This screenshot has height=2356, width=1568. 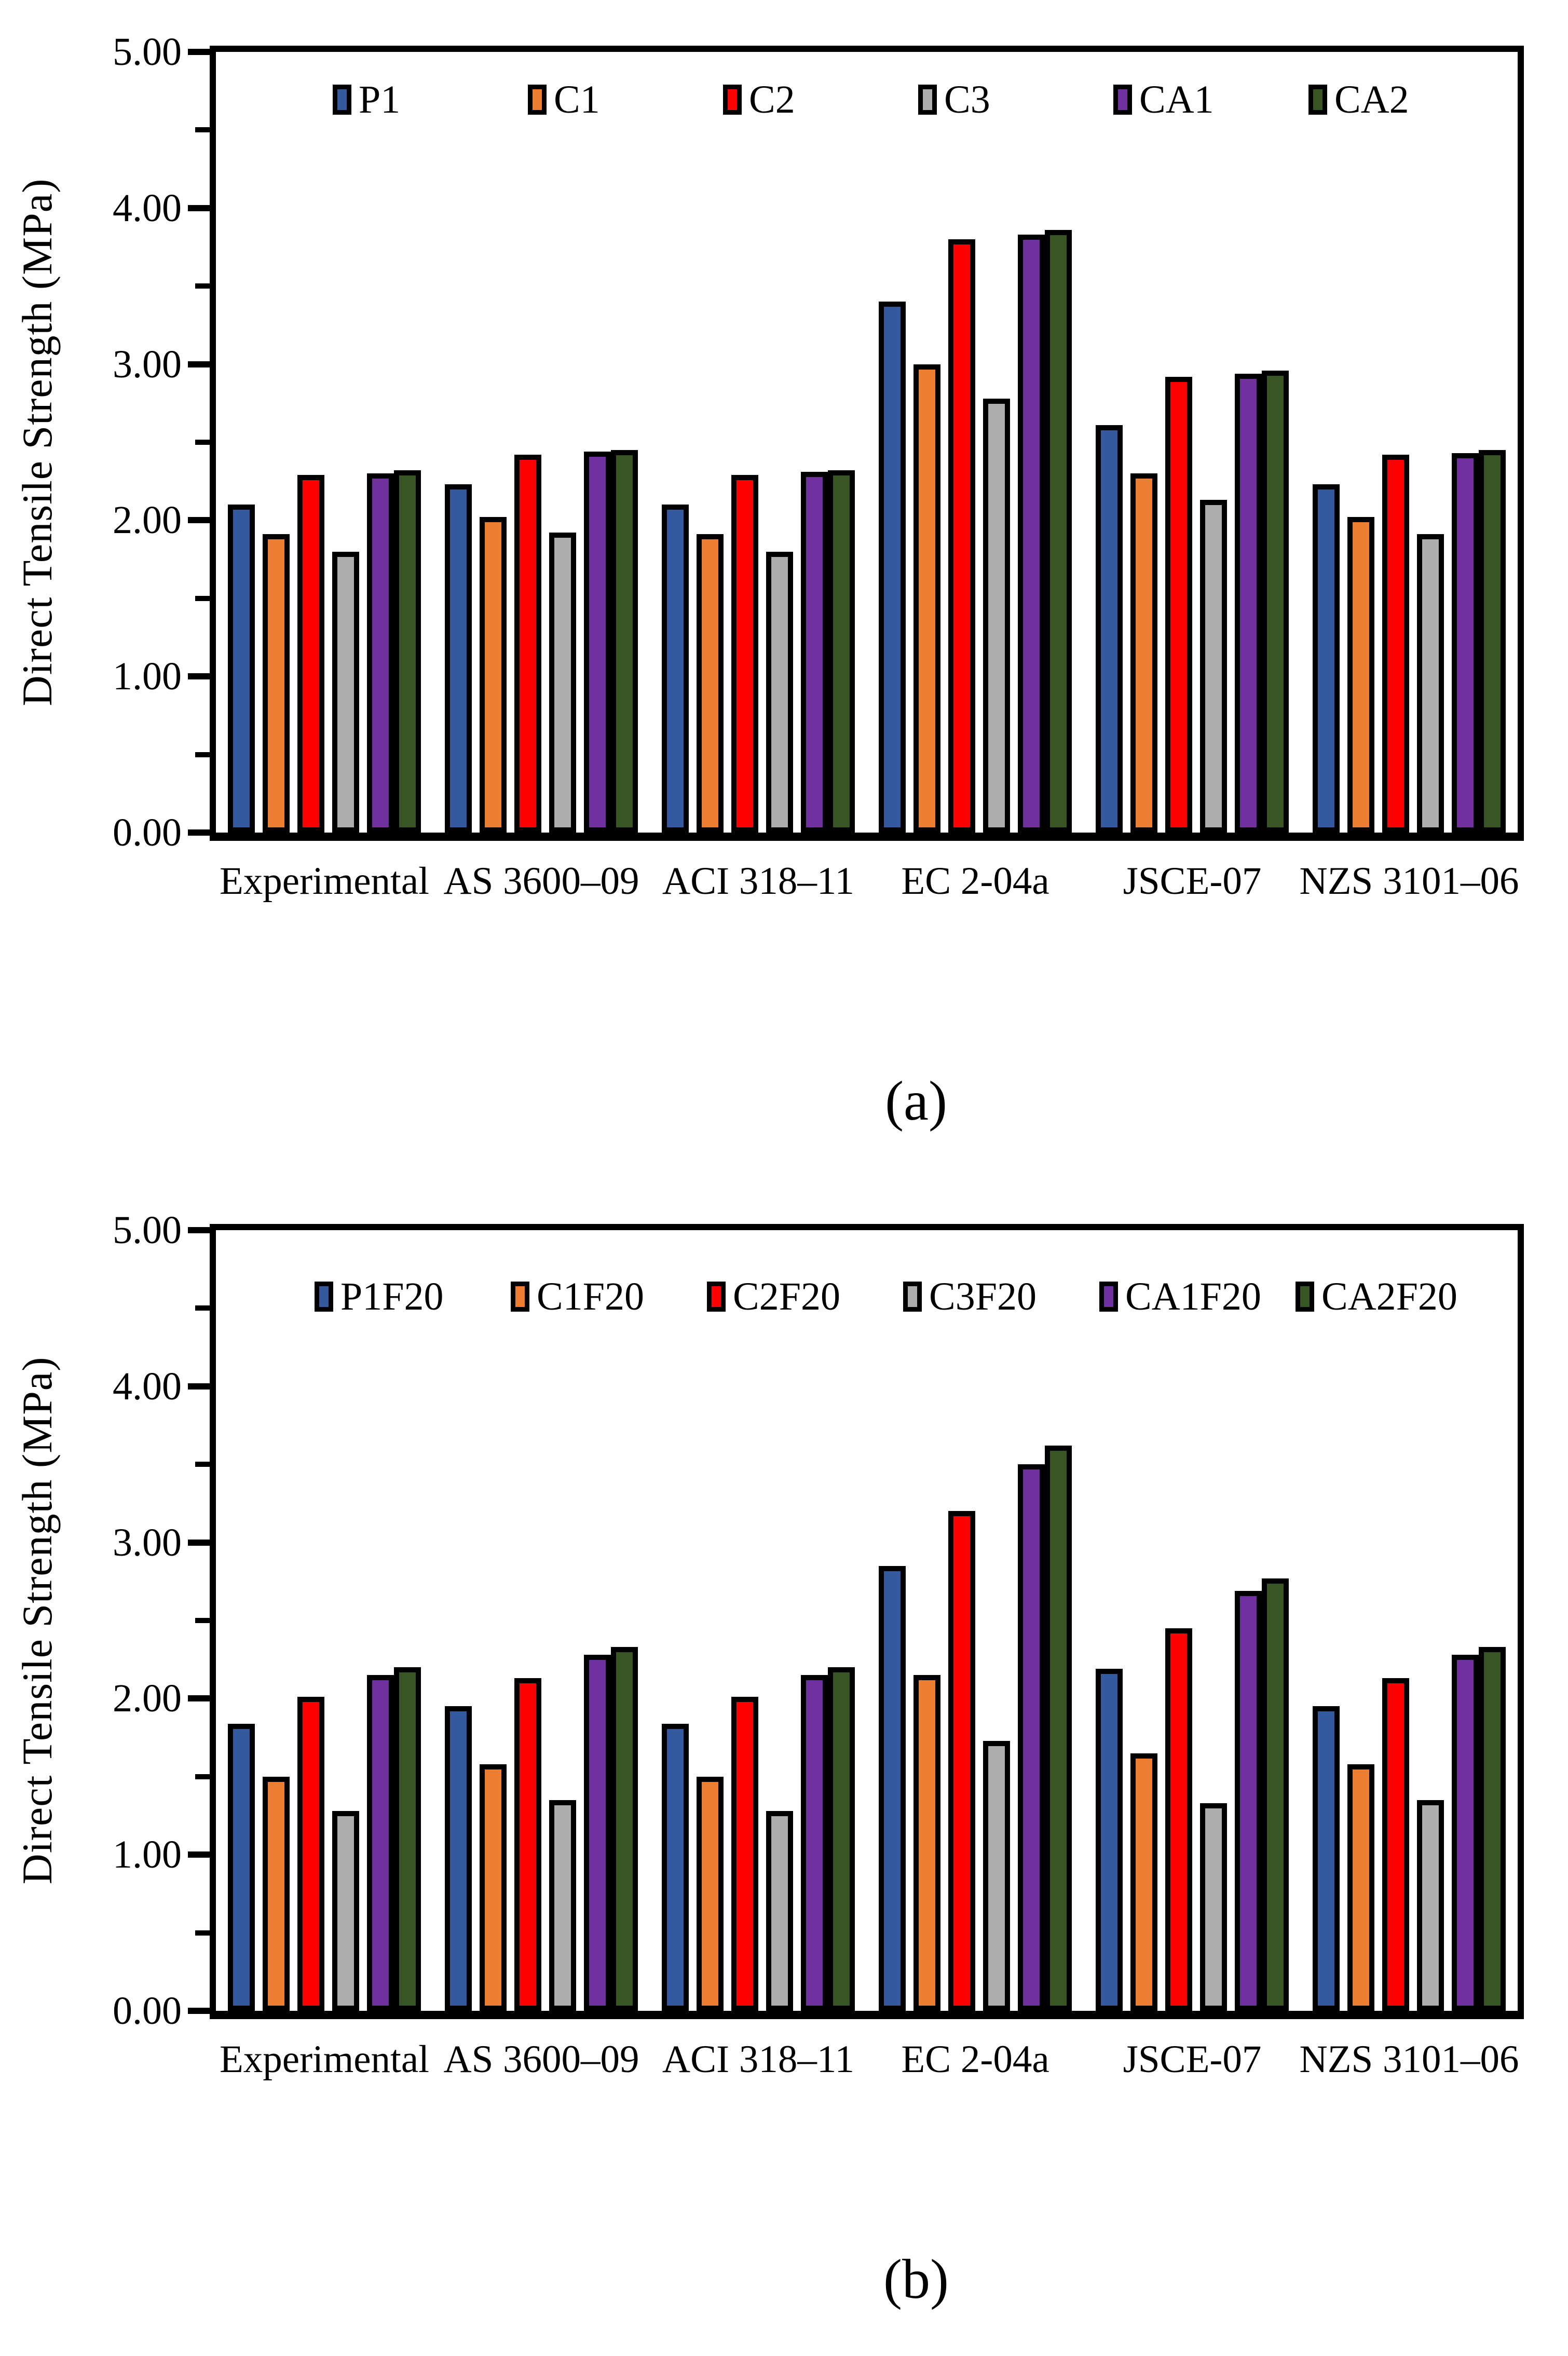 I want to click on bar-C1F20-AS-3600–09, so click(x=493, y=1887).